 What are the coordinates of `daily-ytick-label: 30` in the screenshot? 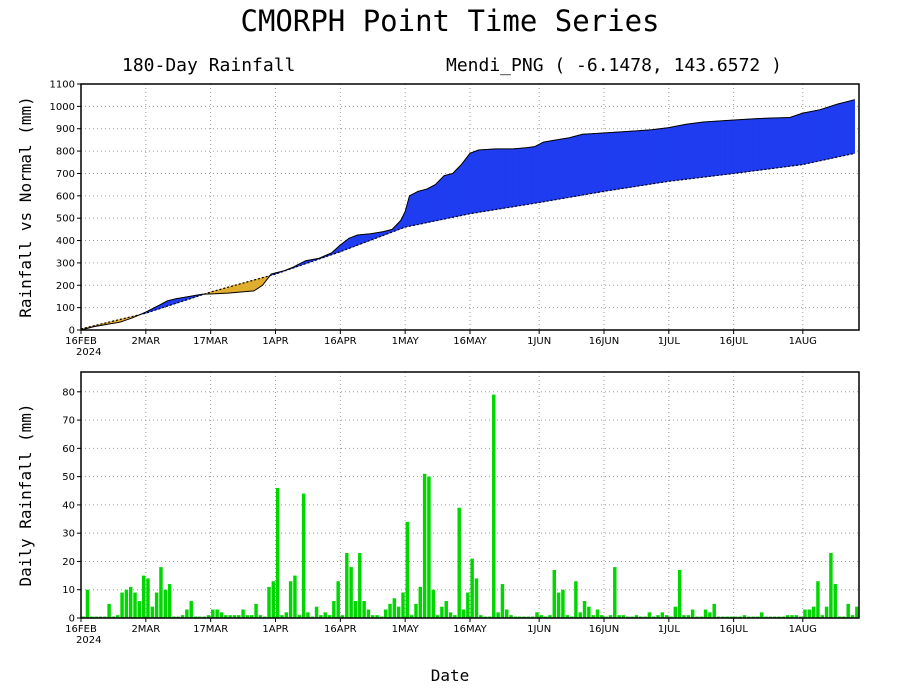 It's located at (68, 534).